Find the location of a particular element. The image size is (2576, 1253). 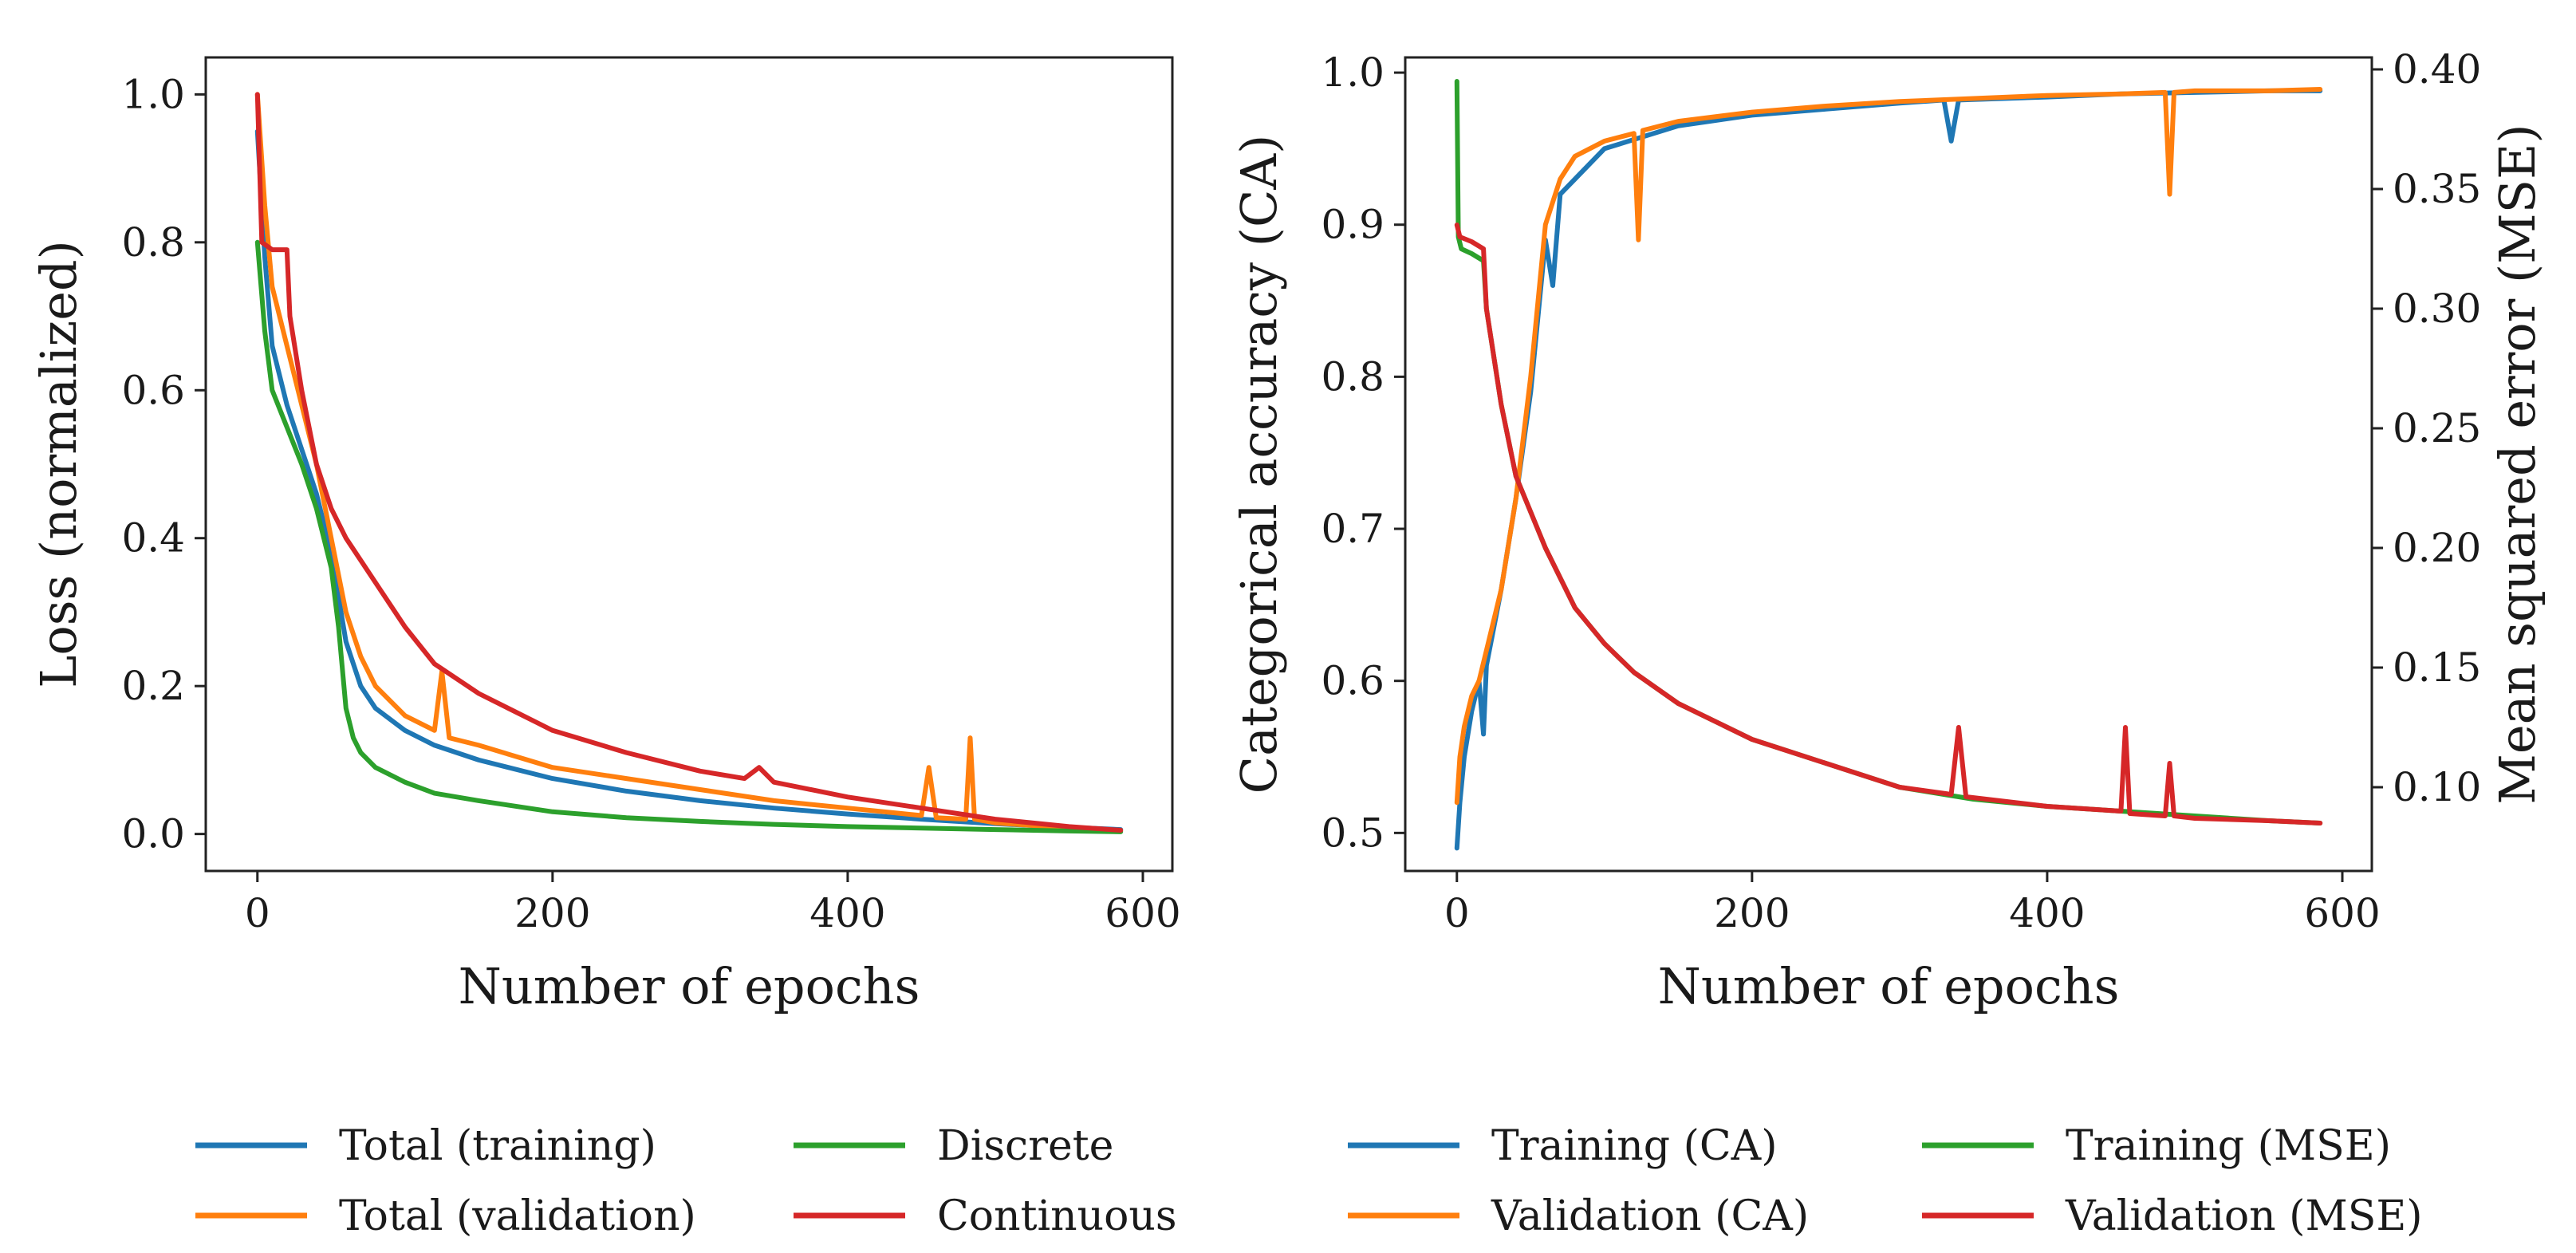

legend-label-training-ca: Training (CA) is located at coordinates (1634, 1146).